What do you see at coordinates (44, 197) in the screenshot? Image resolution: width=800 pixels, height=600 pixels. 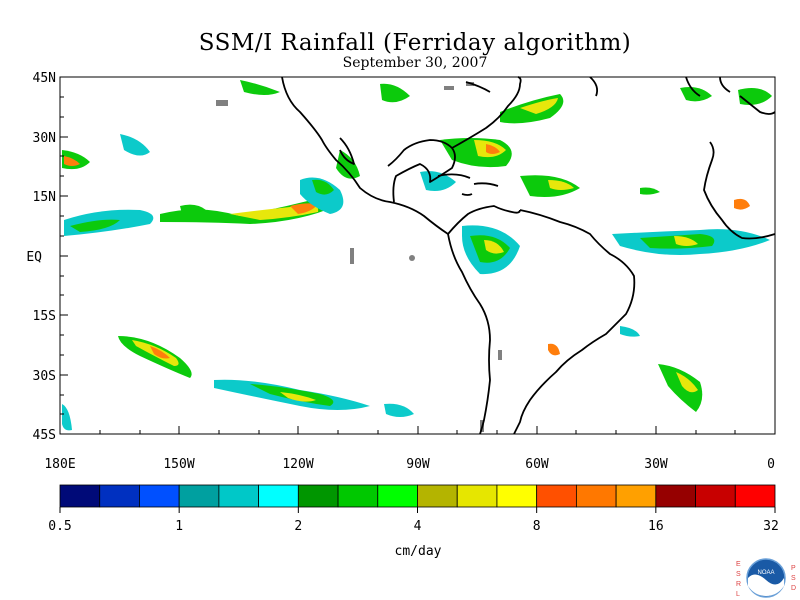 I see `lat-label: 15N` at bounding box center [44, 197].